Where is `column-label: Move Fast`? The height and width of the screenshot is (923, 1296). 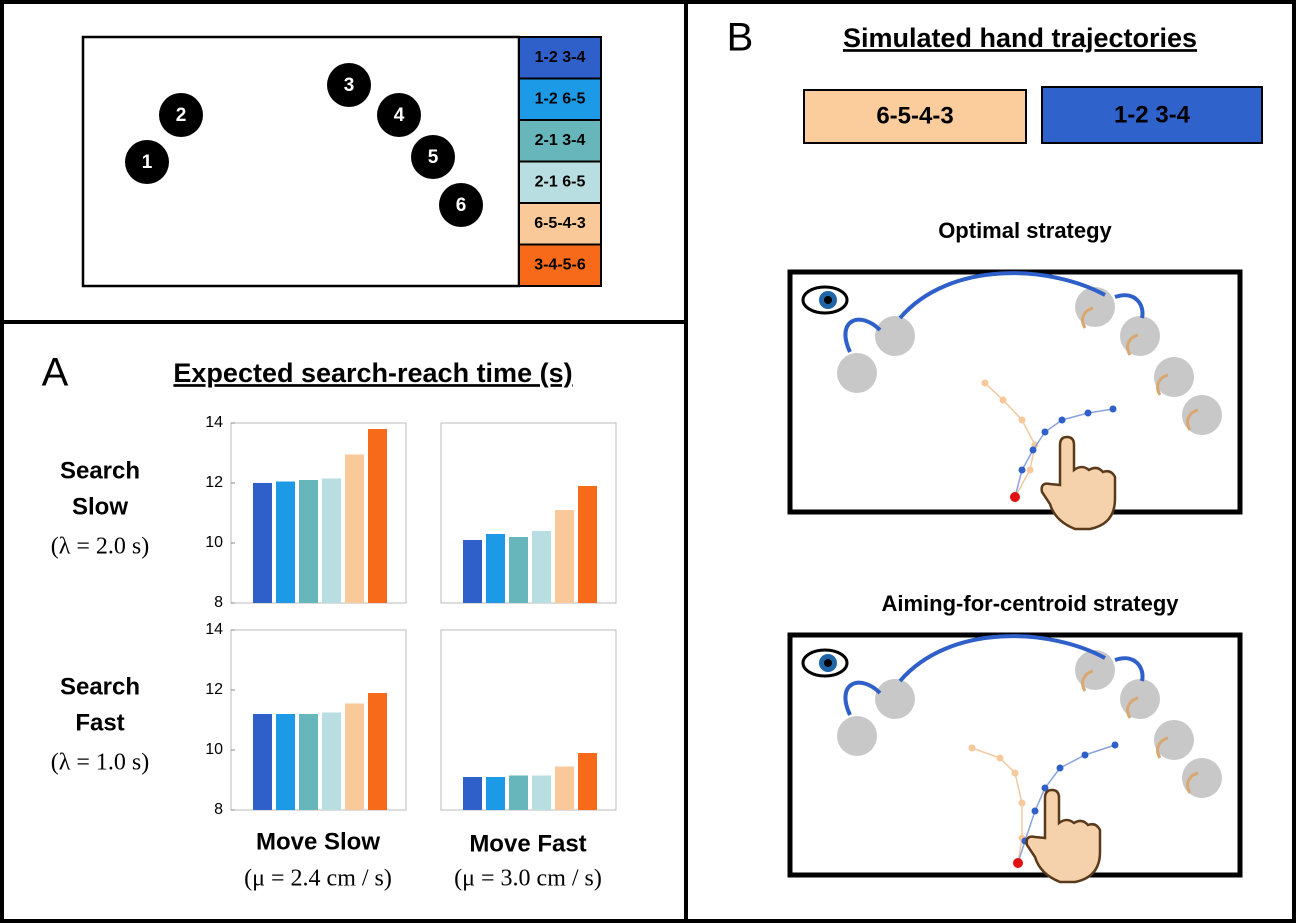 column-label: Move Fast is located at coordinates (527, 843).